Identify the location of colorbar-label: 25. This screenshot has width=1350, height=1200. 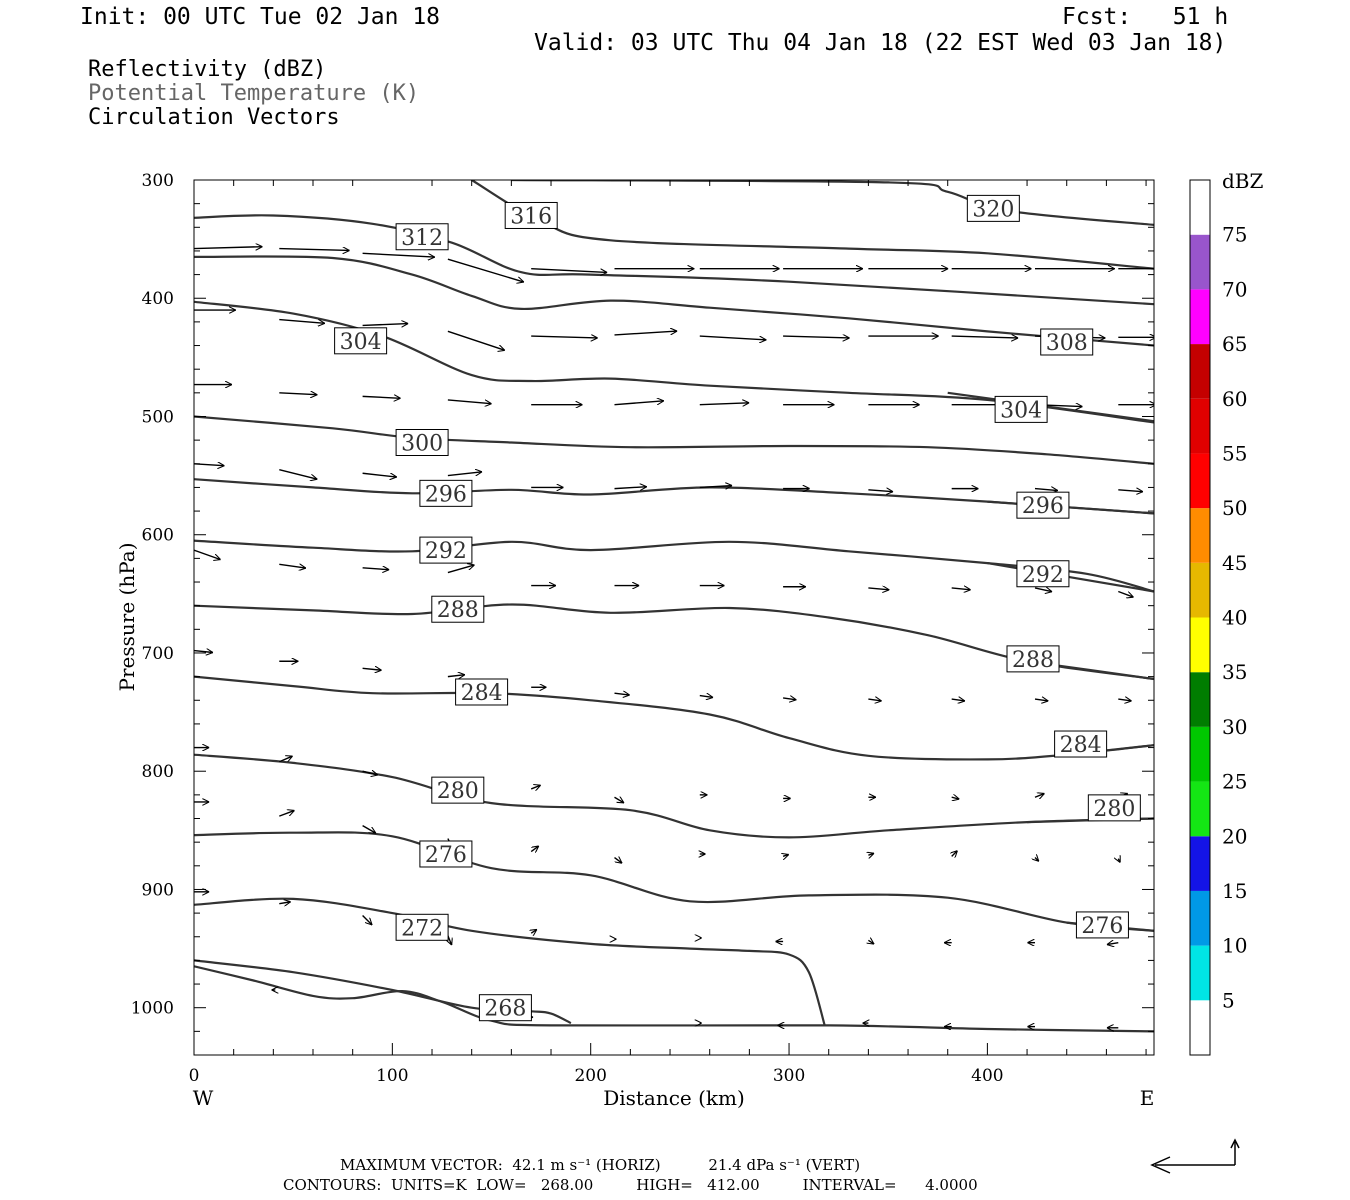
(1234, 782).